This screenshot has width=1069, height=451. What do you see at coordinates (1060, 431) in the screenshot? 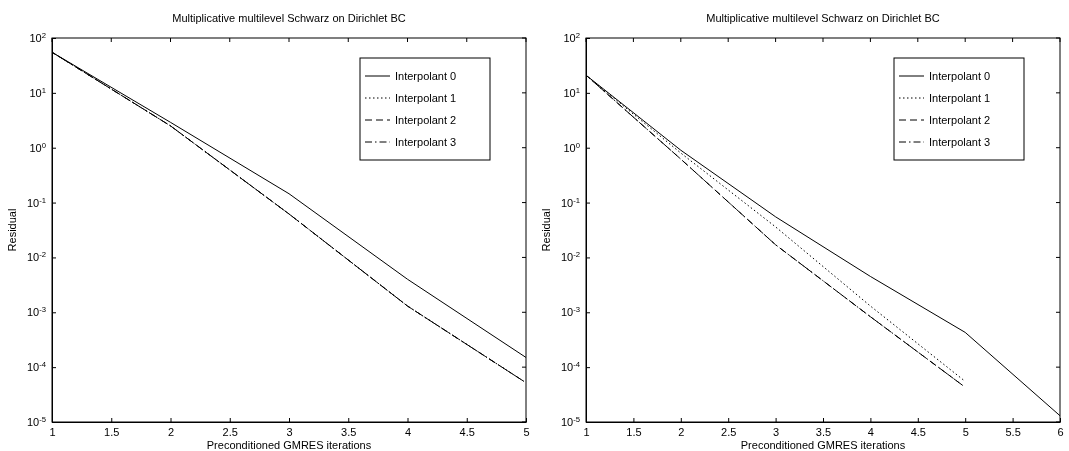
I see `x-tick-label: 6` at bounding box center [1060, 431].